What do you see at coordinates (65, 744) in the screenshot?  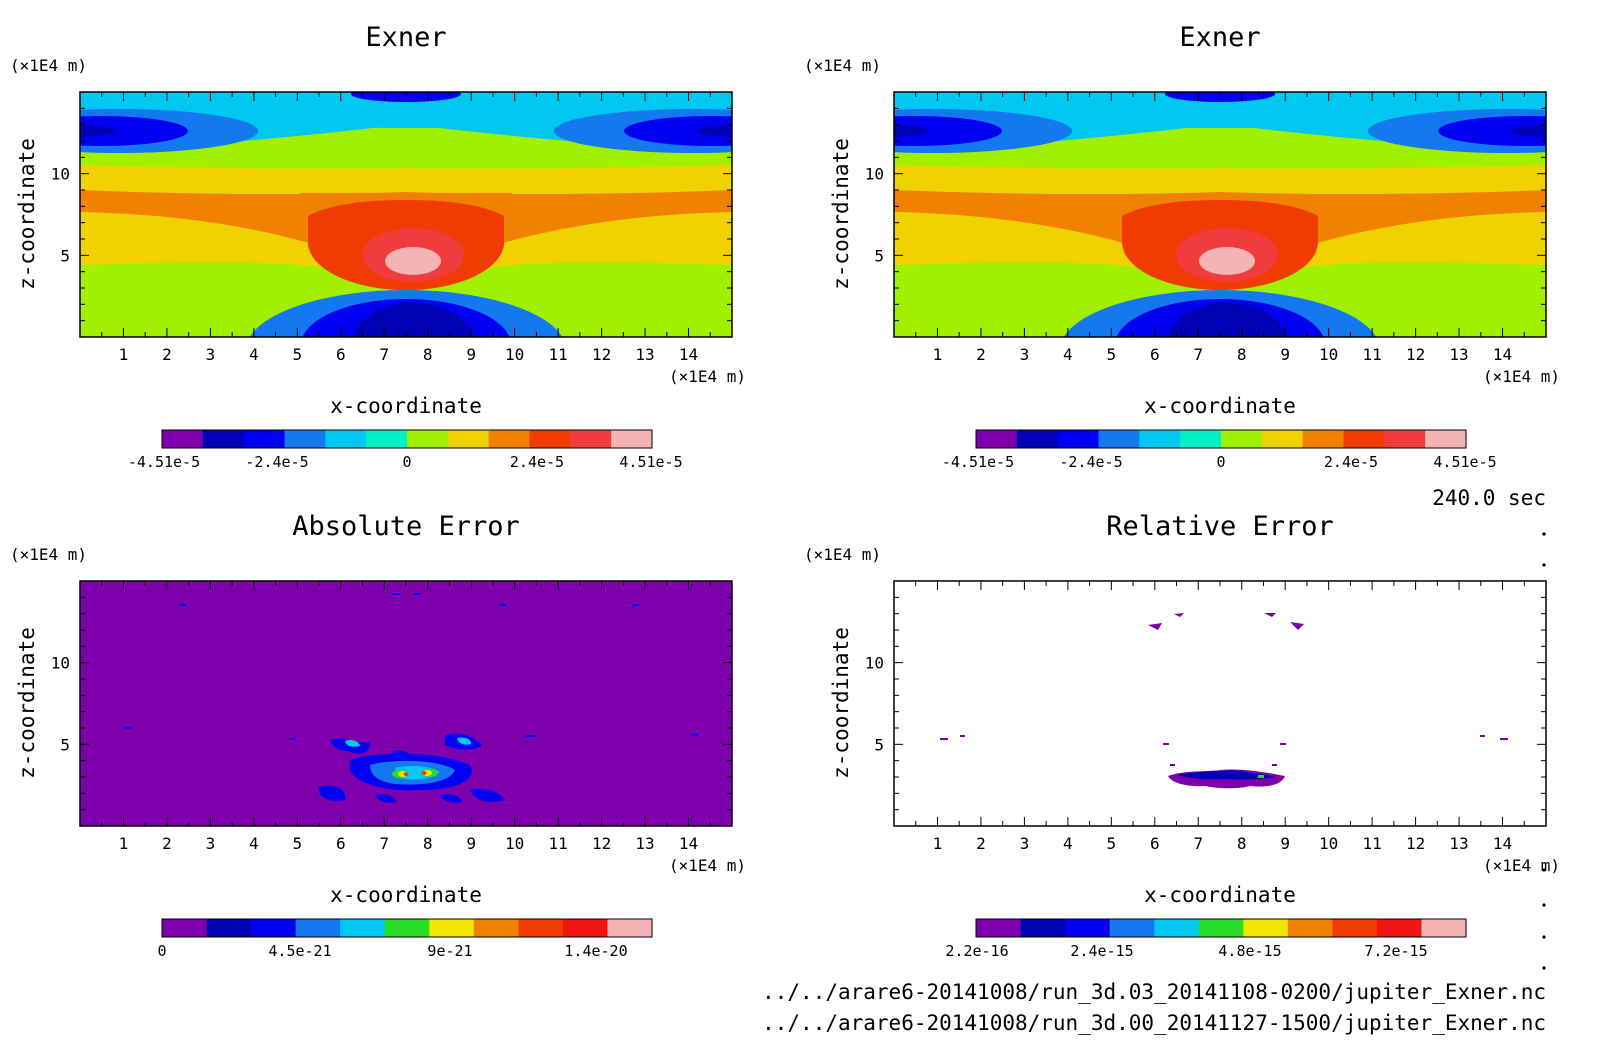 I see `y-tick-label: 5` at bounding box center [65, 744].